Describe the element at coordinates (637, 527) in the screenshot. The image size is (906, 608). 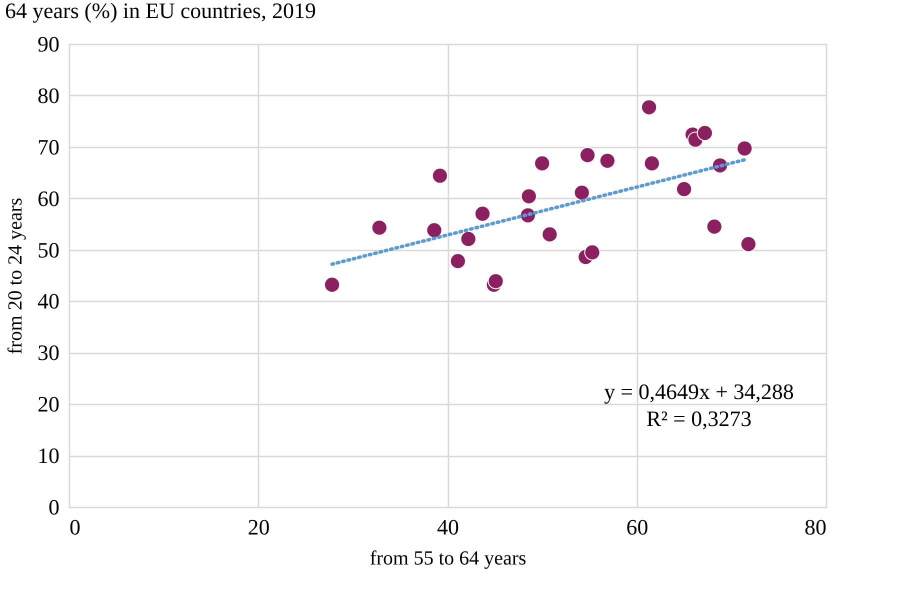
I see `x-tick-label: 60` at that location.